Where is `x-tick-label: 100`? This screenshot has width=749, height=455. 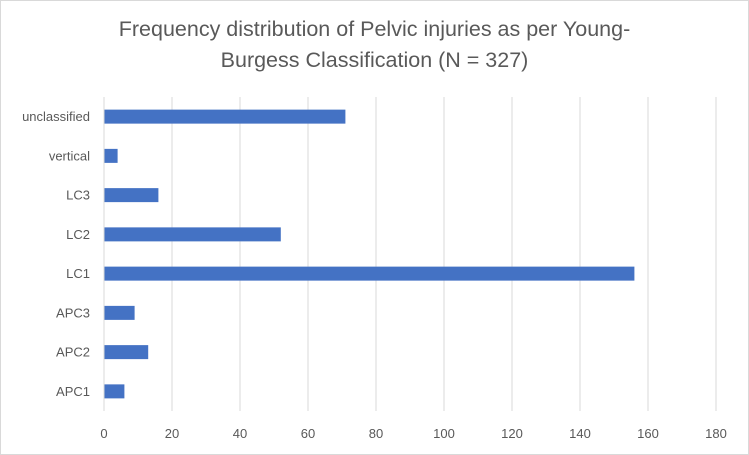
x-tick-label: 100 is located at coordinates (444, 433).